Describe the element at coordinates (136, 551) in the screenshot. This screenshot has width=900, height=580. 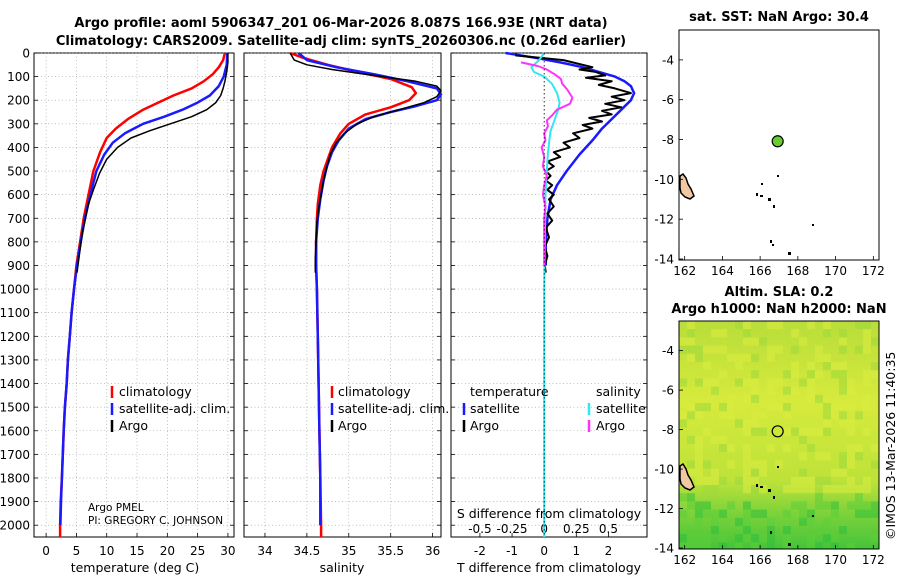
I see `x-tick-label: 15` at that location.